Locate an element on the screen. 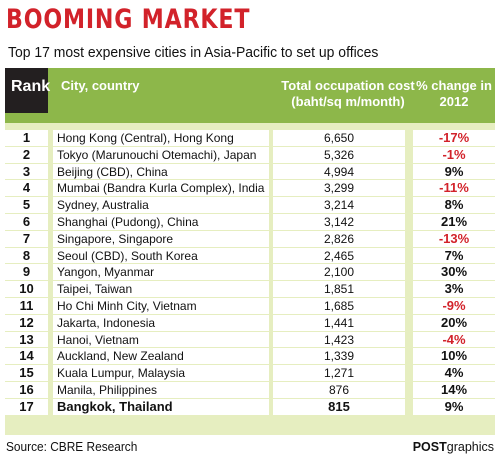  credit-rest: graphics is located at coordinates (470, 447).